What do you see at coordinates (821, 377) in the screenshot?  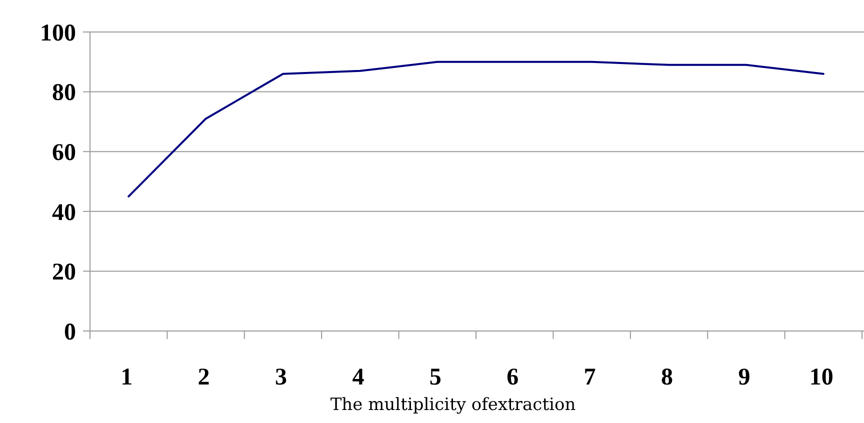 I see `x-tick-label: 10` at bounding box center [821, 377].